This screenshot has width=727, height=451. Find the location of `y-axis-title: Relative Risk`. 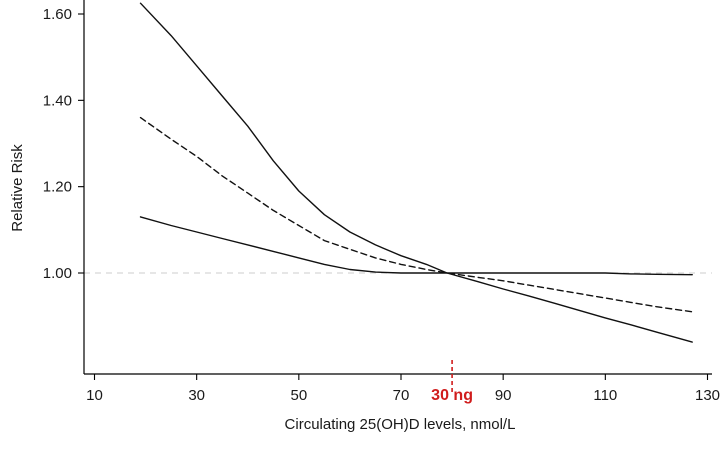

y-axis-title: Relative Risk is located at coordinates (17, 188).